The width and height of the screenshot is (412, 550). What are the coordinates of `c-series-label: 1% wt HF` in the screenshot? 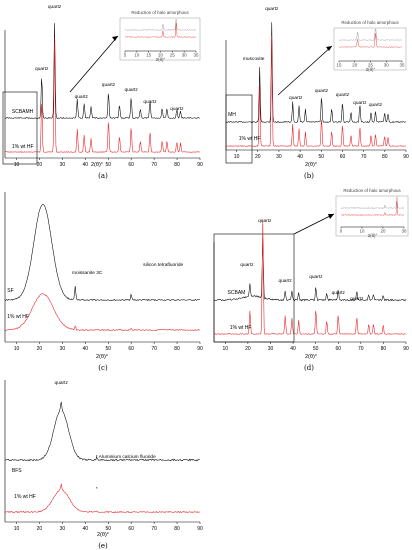 It's located at (18, 317).